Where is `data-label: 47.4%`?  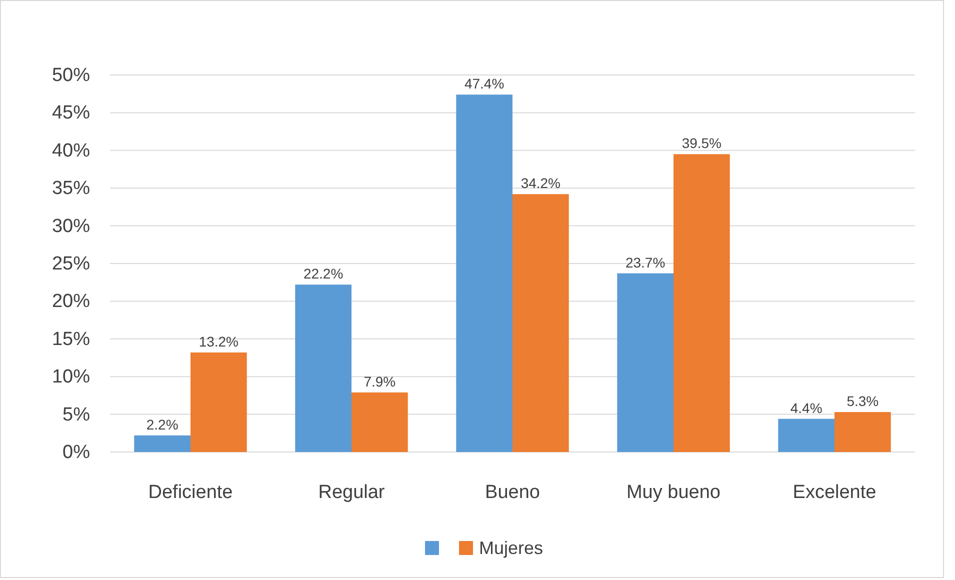 data-label: 47.4% is located at coordinates (484, 84).